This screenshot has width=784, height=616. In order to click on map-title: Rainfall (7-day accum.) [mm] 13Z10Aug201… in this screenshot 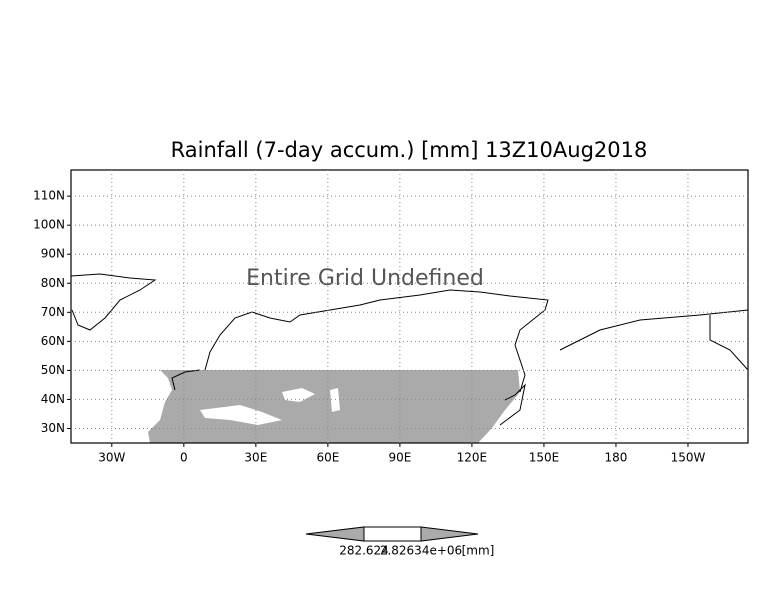, I will do `click(409, 150)`.